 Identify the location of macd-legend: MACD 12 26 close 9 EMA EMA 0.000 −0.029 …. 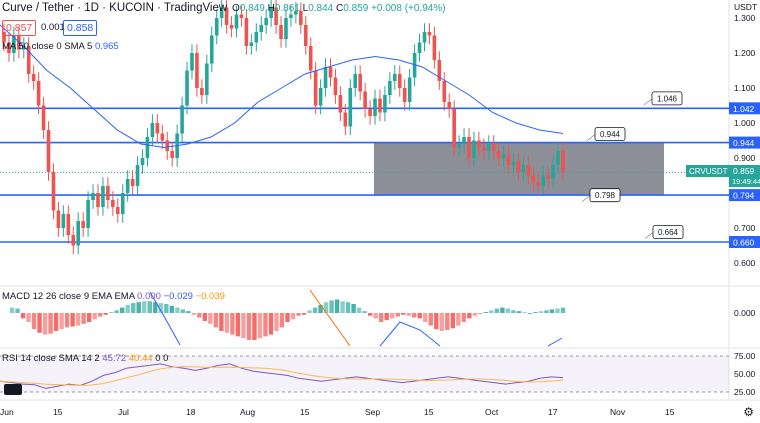
(113, 296).